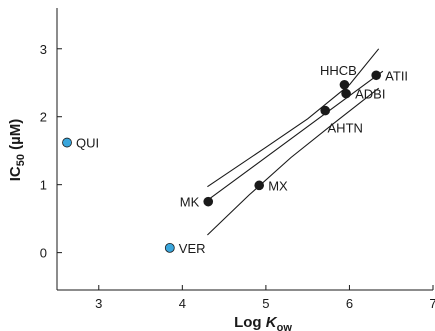  Describe the element at coordinates (43, 253) in the screenshot. I see `y-tick-label: 0` at that location.